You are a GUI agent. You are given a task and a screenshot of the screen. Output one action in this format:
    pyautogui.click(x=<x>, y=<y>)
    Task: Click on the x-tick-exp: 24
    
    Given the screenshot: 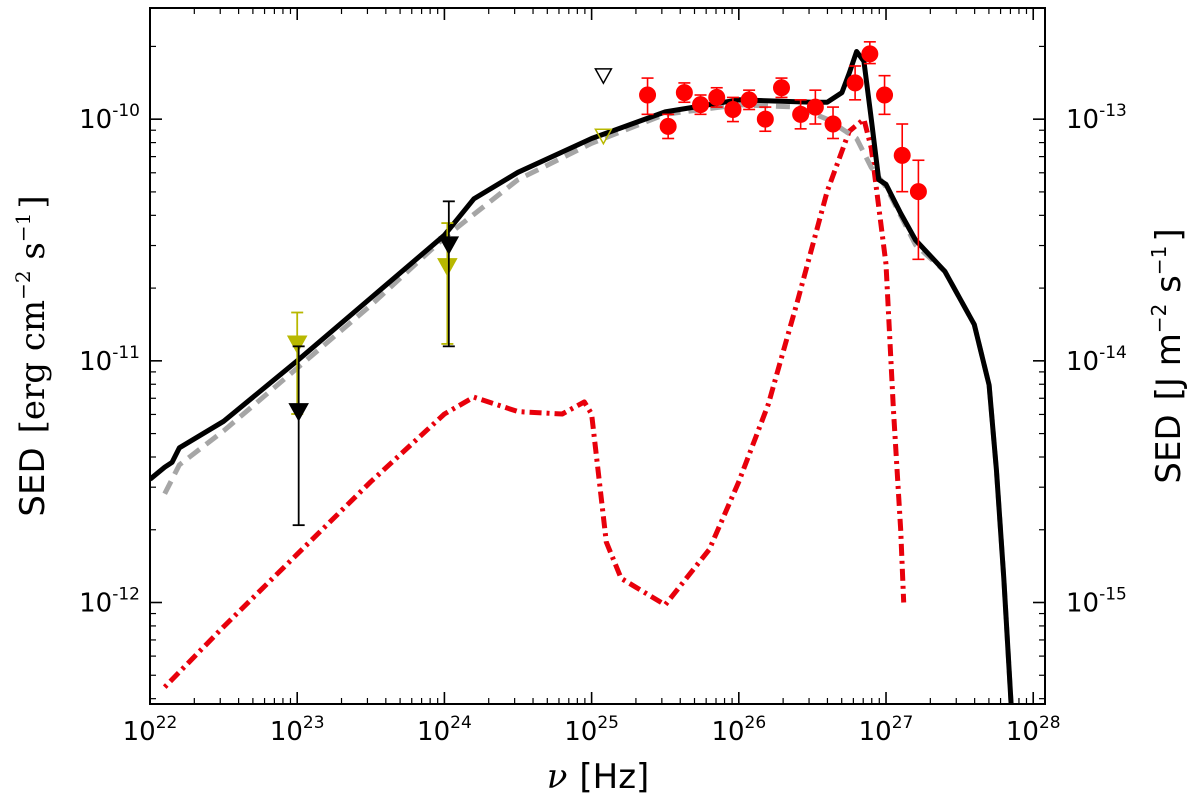 What is the action you would take?
    pyautogui.click(x=461, y=723)
    